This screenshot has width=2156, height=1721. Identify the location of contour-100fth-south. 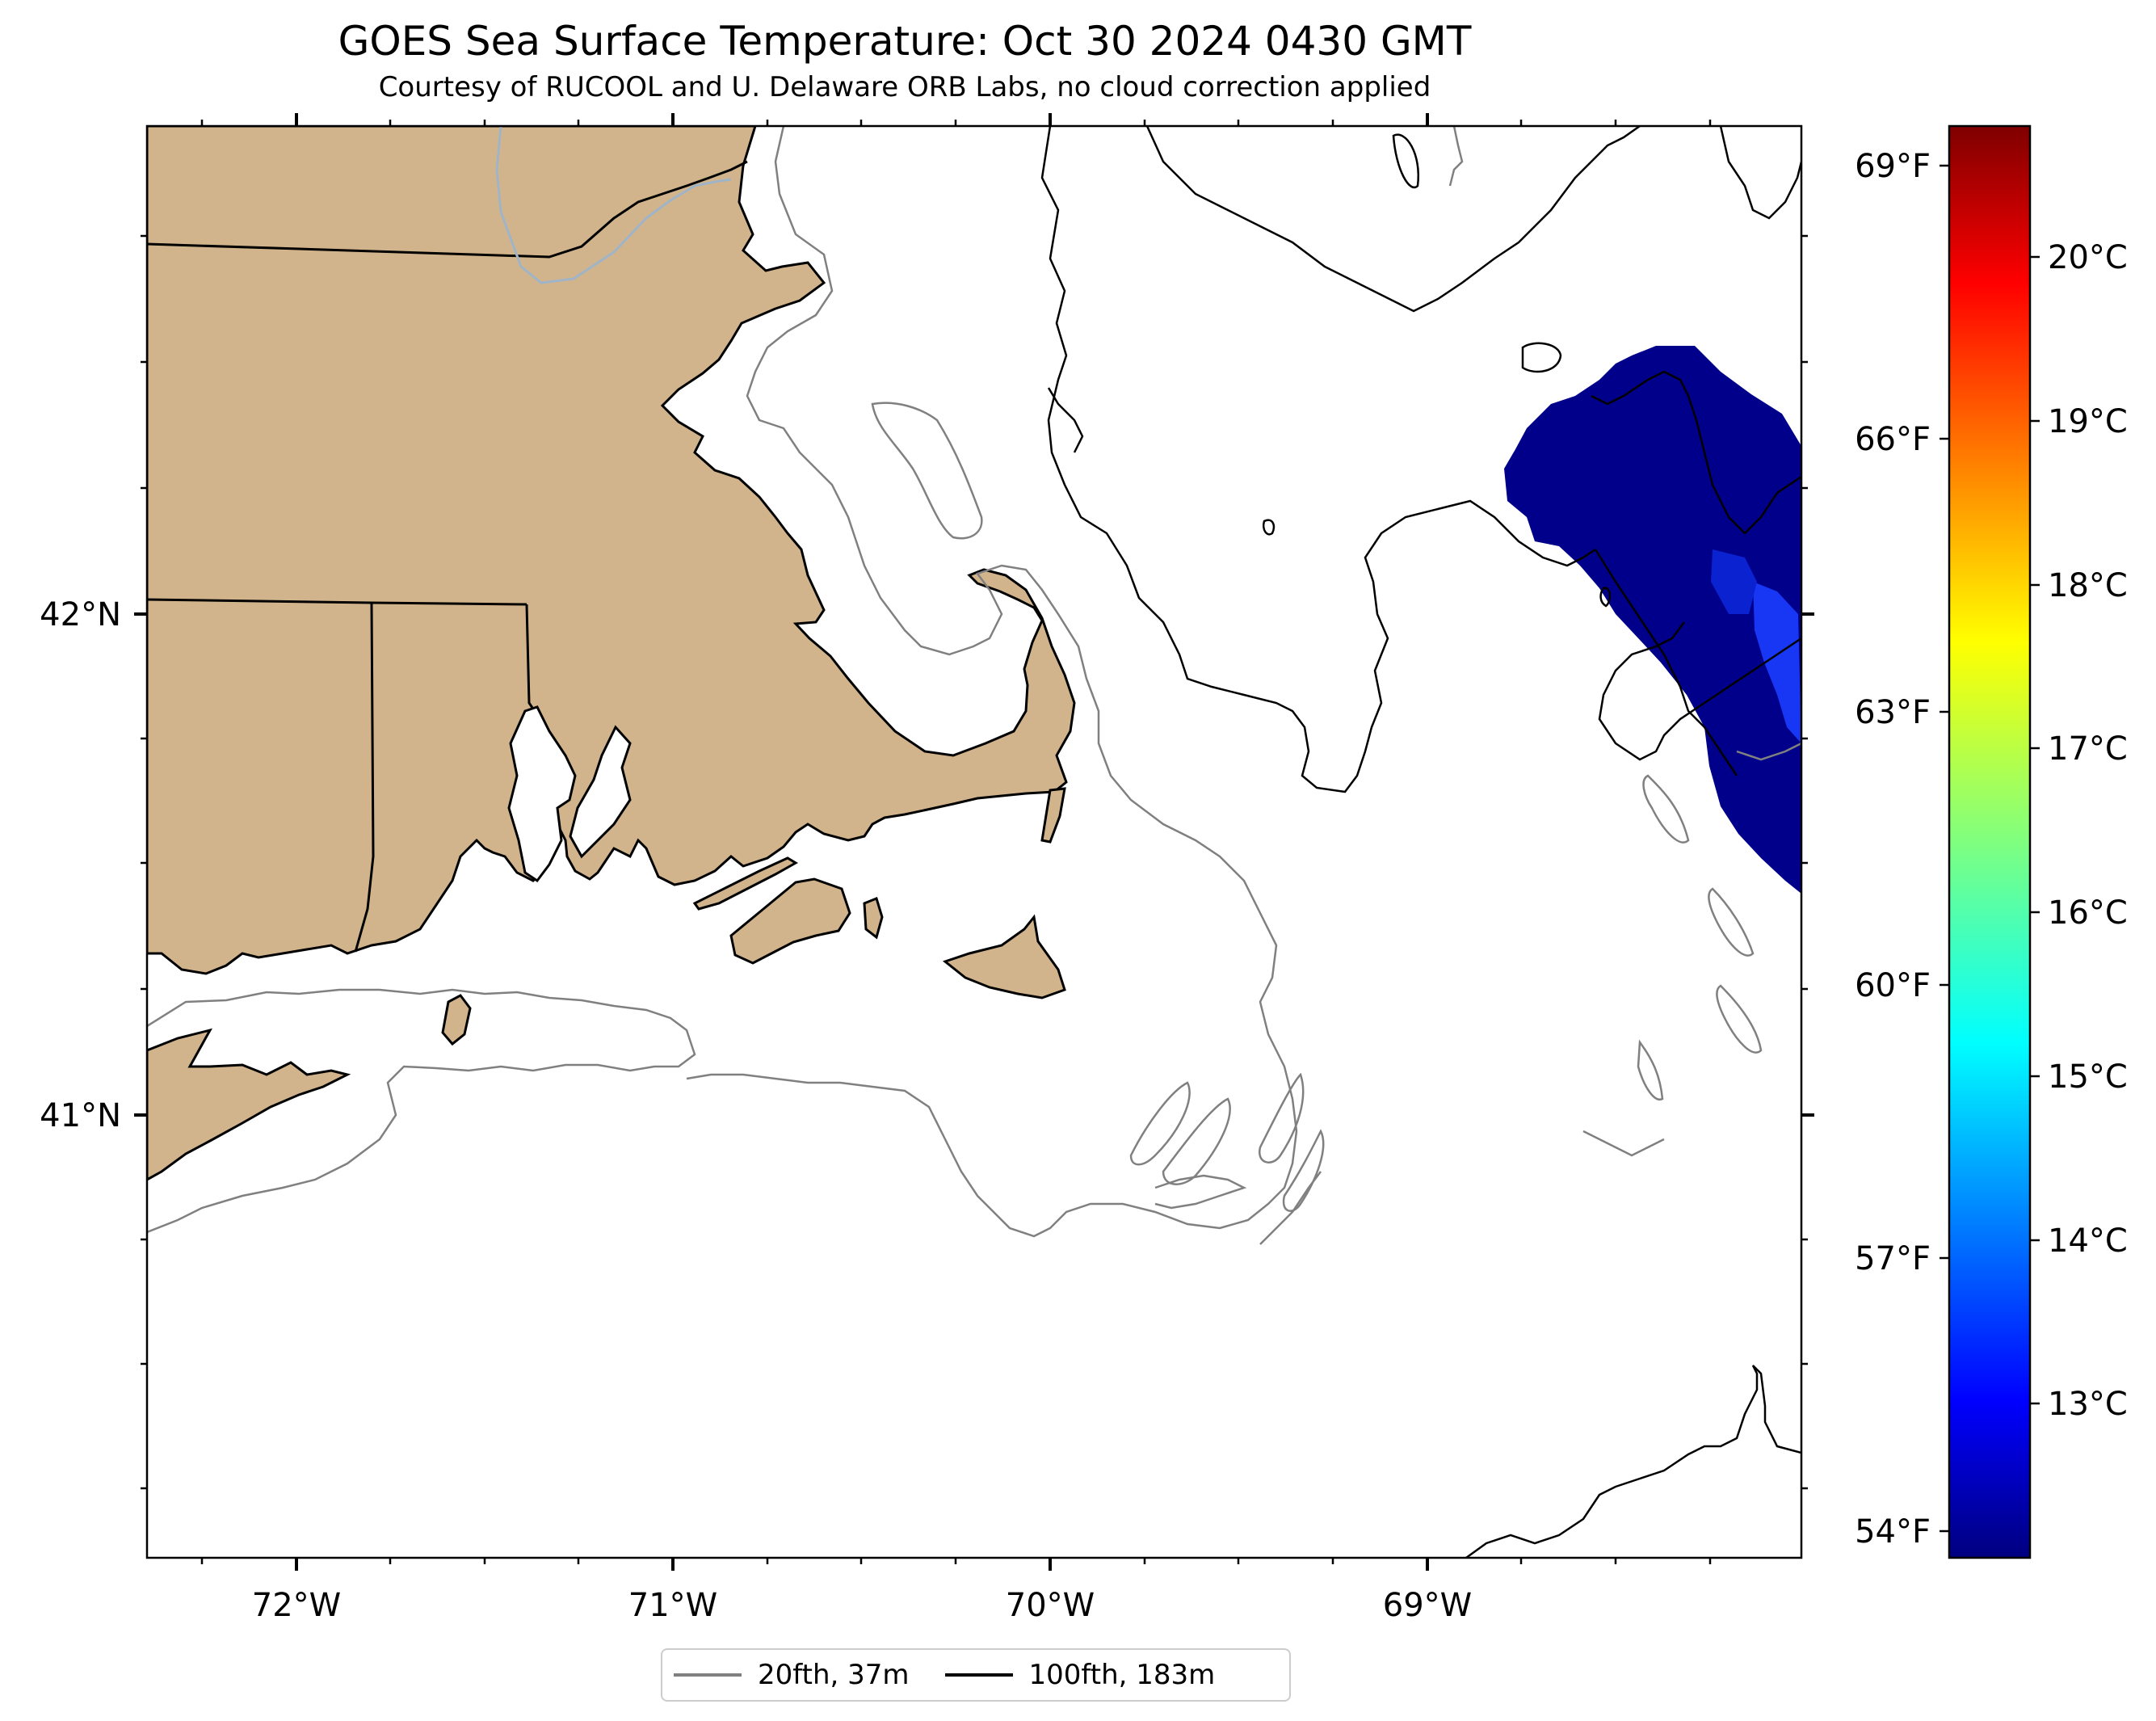
(1633, 1461).